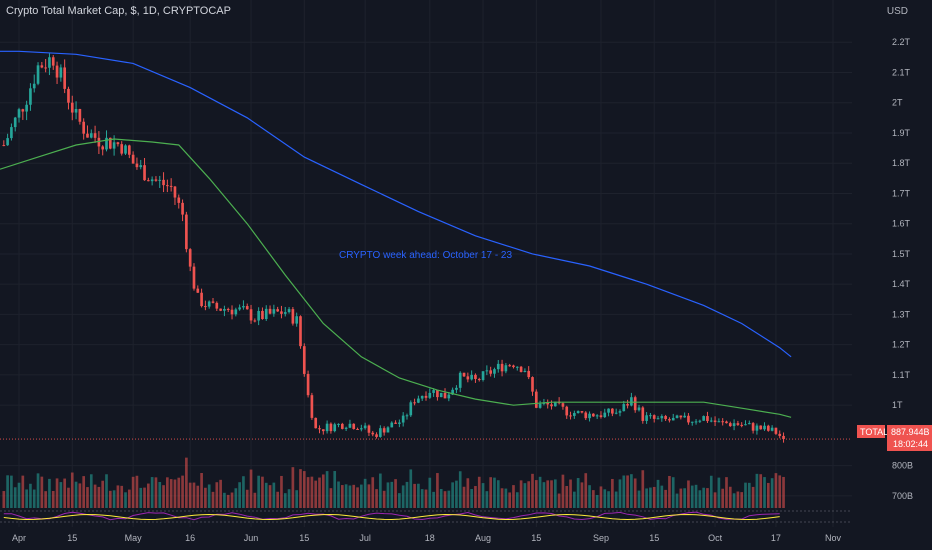 Image resolution: width=932 pixels, height=550 pixels. What do you see at coordinates (901, 133) in the screenshot?
I see `y-tick-label: 1.9T` at bounding box center [901, 133].